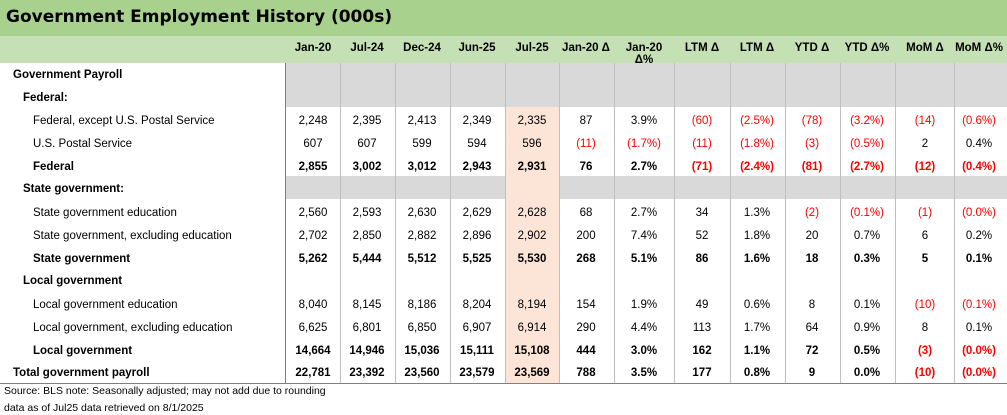 The image size is (1007, 415). Describe the element at coordinates (532, 328) in the screenshot. I see `table-cell: 6,914` at that location.